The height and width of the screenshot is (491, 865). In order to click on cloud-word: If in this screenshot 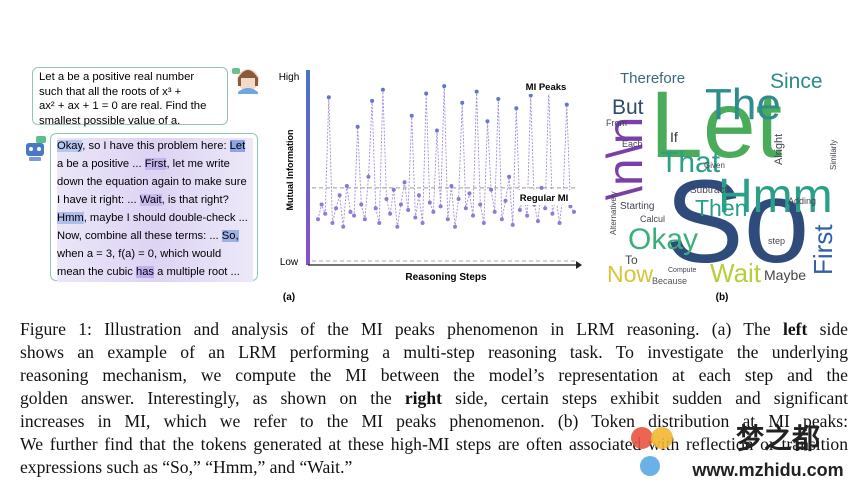, I will do `click(674, 137)`.